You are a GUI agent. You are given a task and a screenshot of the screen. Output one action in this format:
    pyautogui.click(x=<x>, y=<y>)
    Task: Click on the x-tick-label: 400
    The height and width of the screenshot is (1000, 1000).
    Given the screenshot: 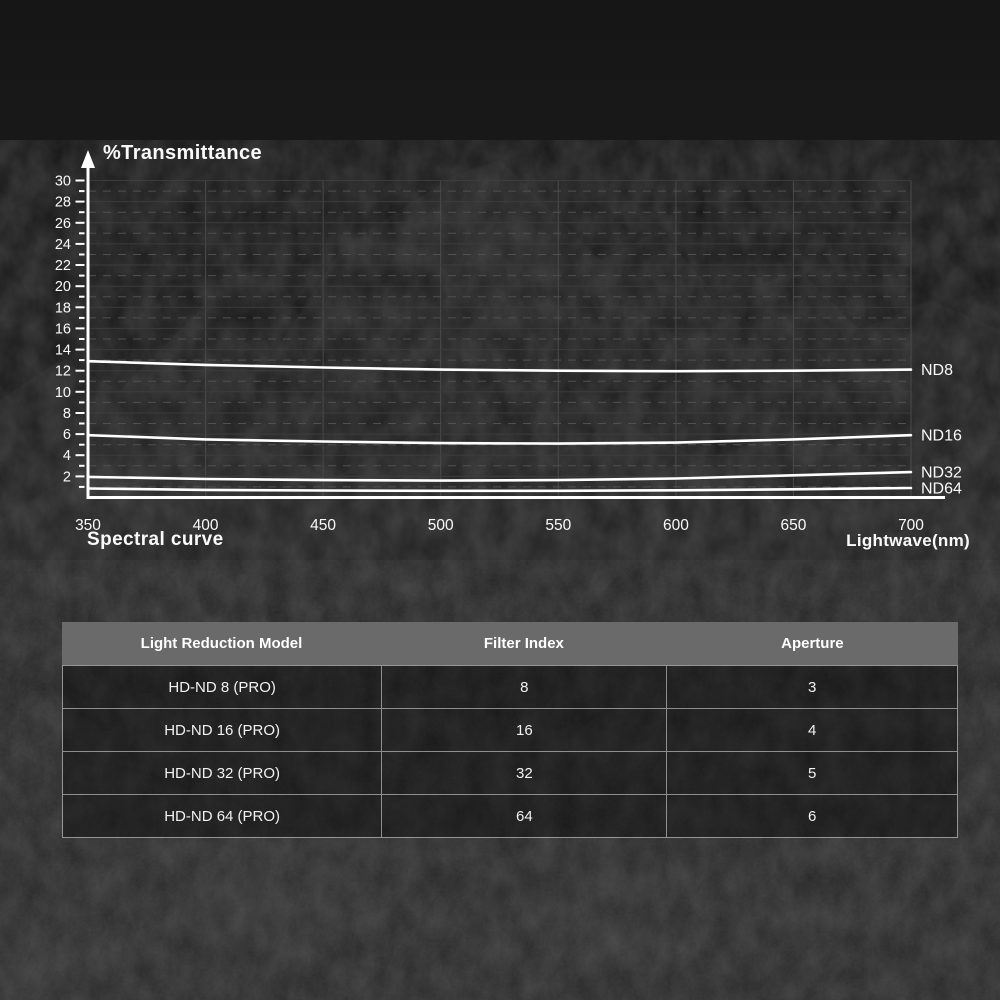 What is the action you would take?
    pyautogui.click(x=206, y=525)
    